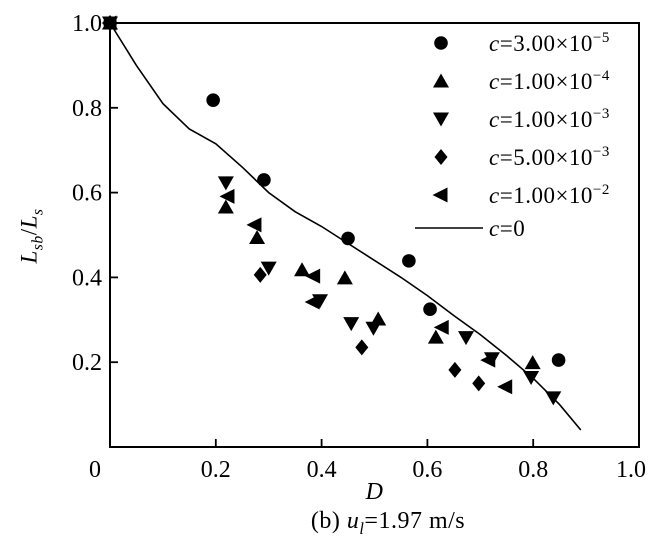  I want to click on x-tick-label: 1.0, so click(631, 470).